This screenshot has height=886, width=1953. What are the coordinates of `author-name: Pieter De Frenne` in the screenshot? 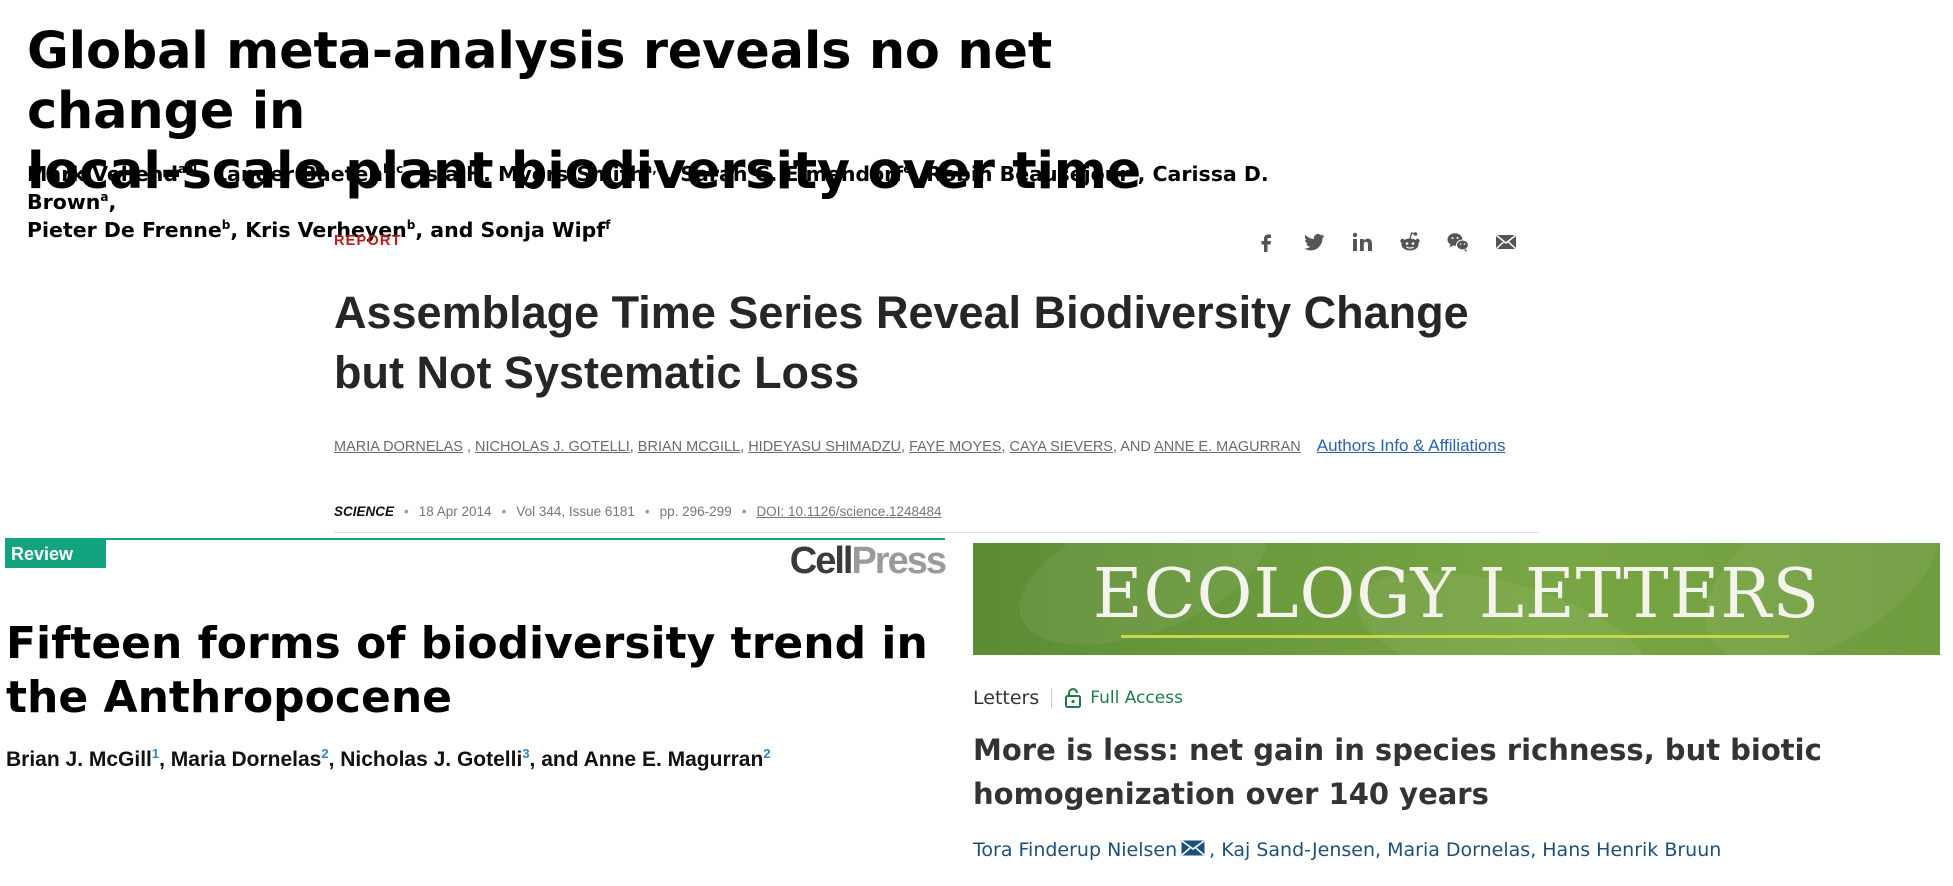 It's located at (124, 230).